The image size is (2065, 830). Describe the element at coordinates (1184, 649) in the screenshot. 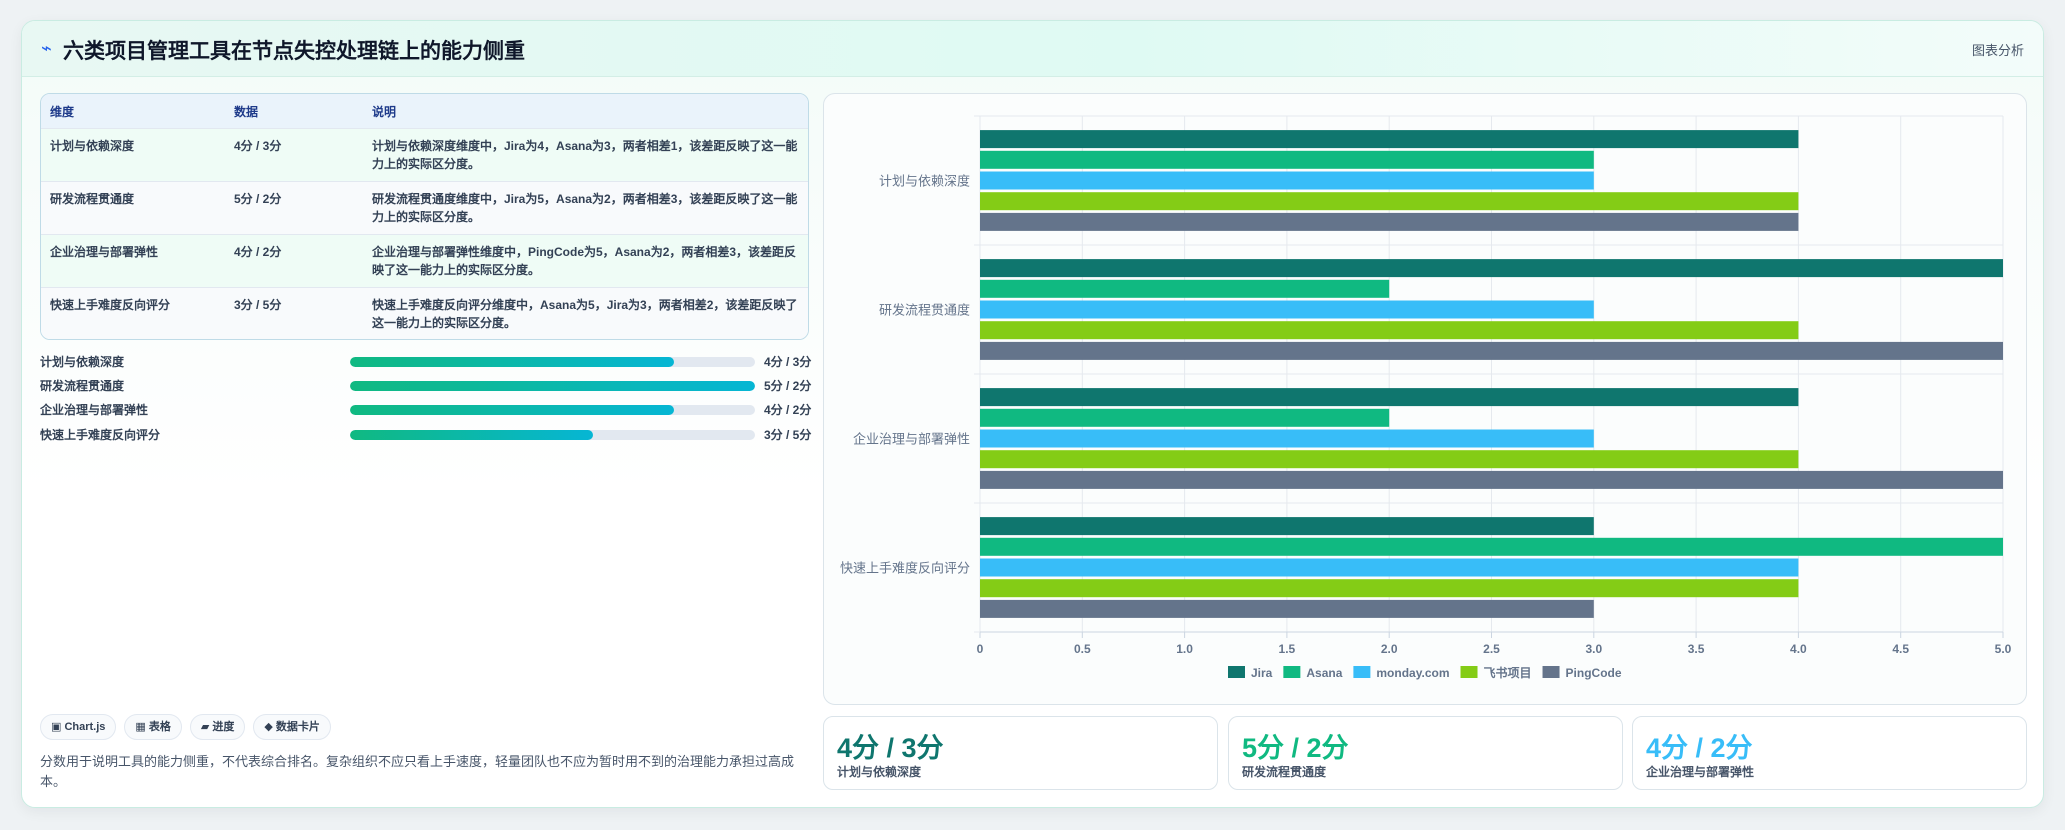

I see `x-tick-label: 1.0` at that location.